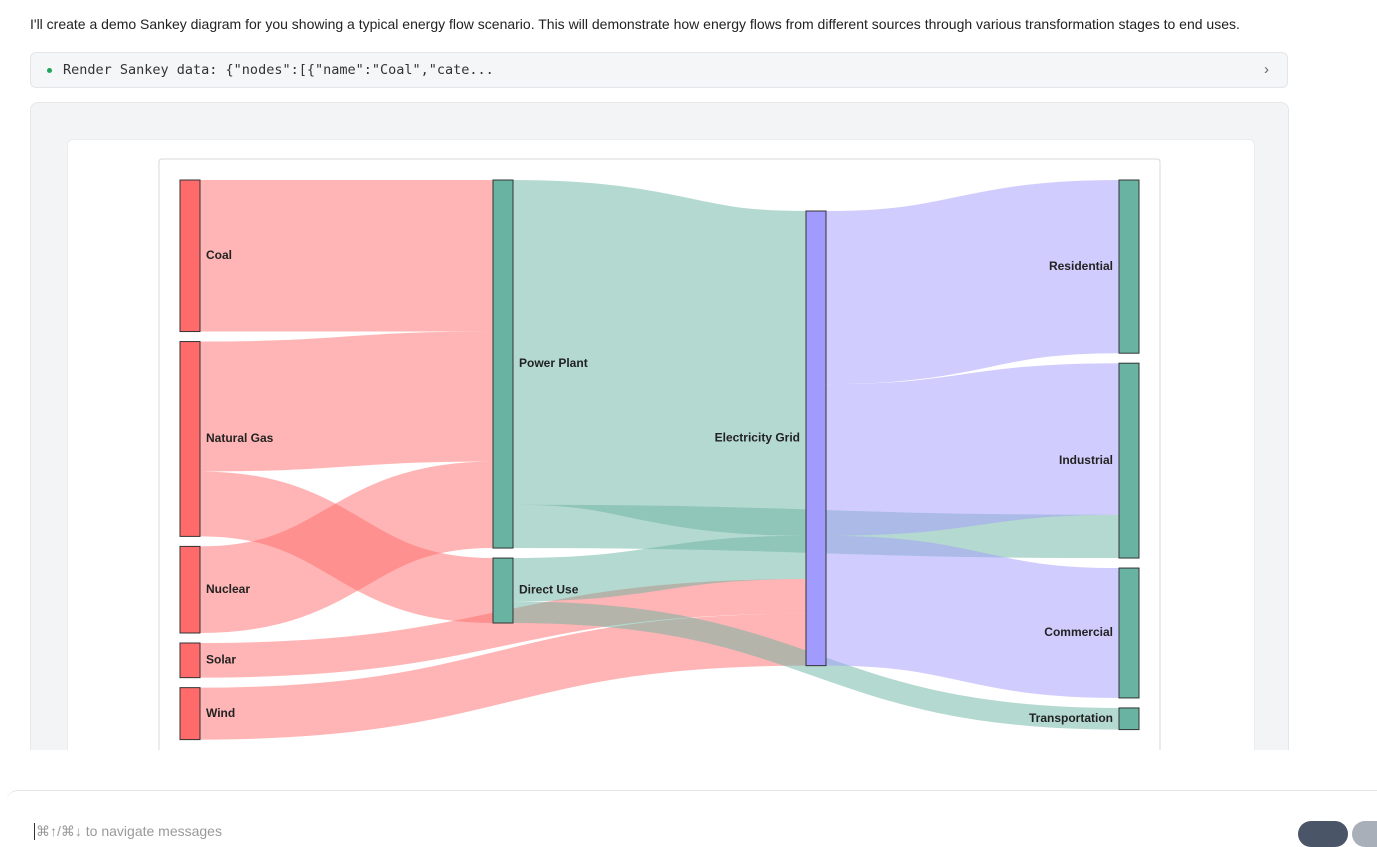 Image resolution: width=1377 pixels, height=847 pixels. What do you see at coordinates (549, 590) in the screenshot?
I see `node-label: Direct Use` at bounding box center [549, 590].